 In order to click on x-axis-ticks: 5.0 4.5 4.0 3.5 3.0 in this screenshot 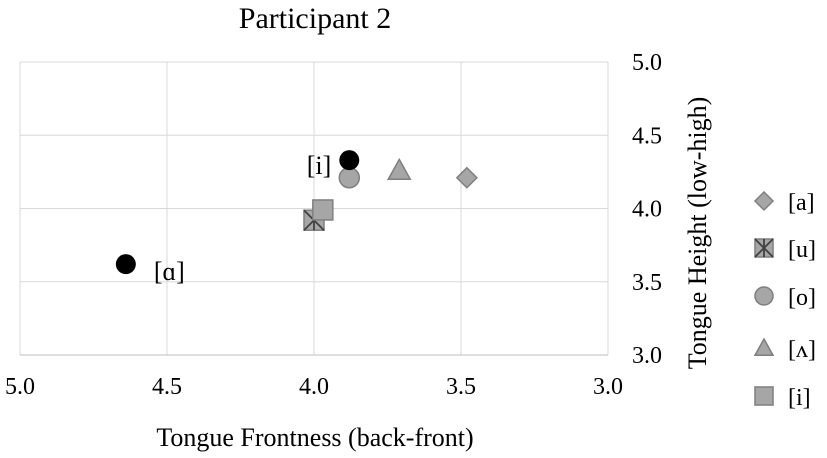, I will do `click(314, 387)`.